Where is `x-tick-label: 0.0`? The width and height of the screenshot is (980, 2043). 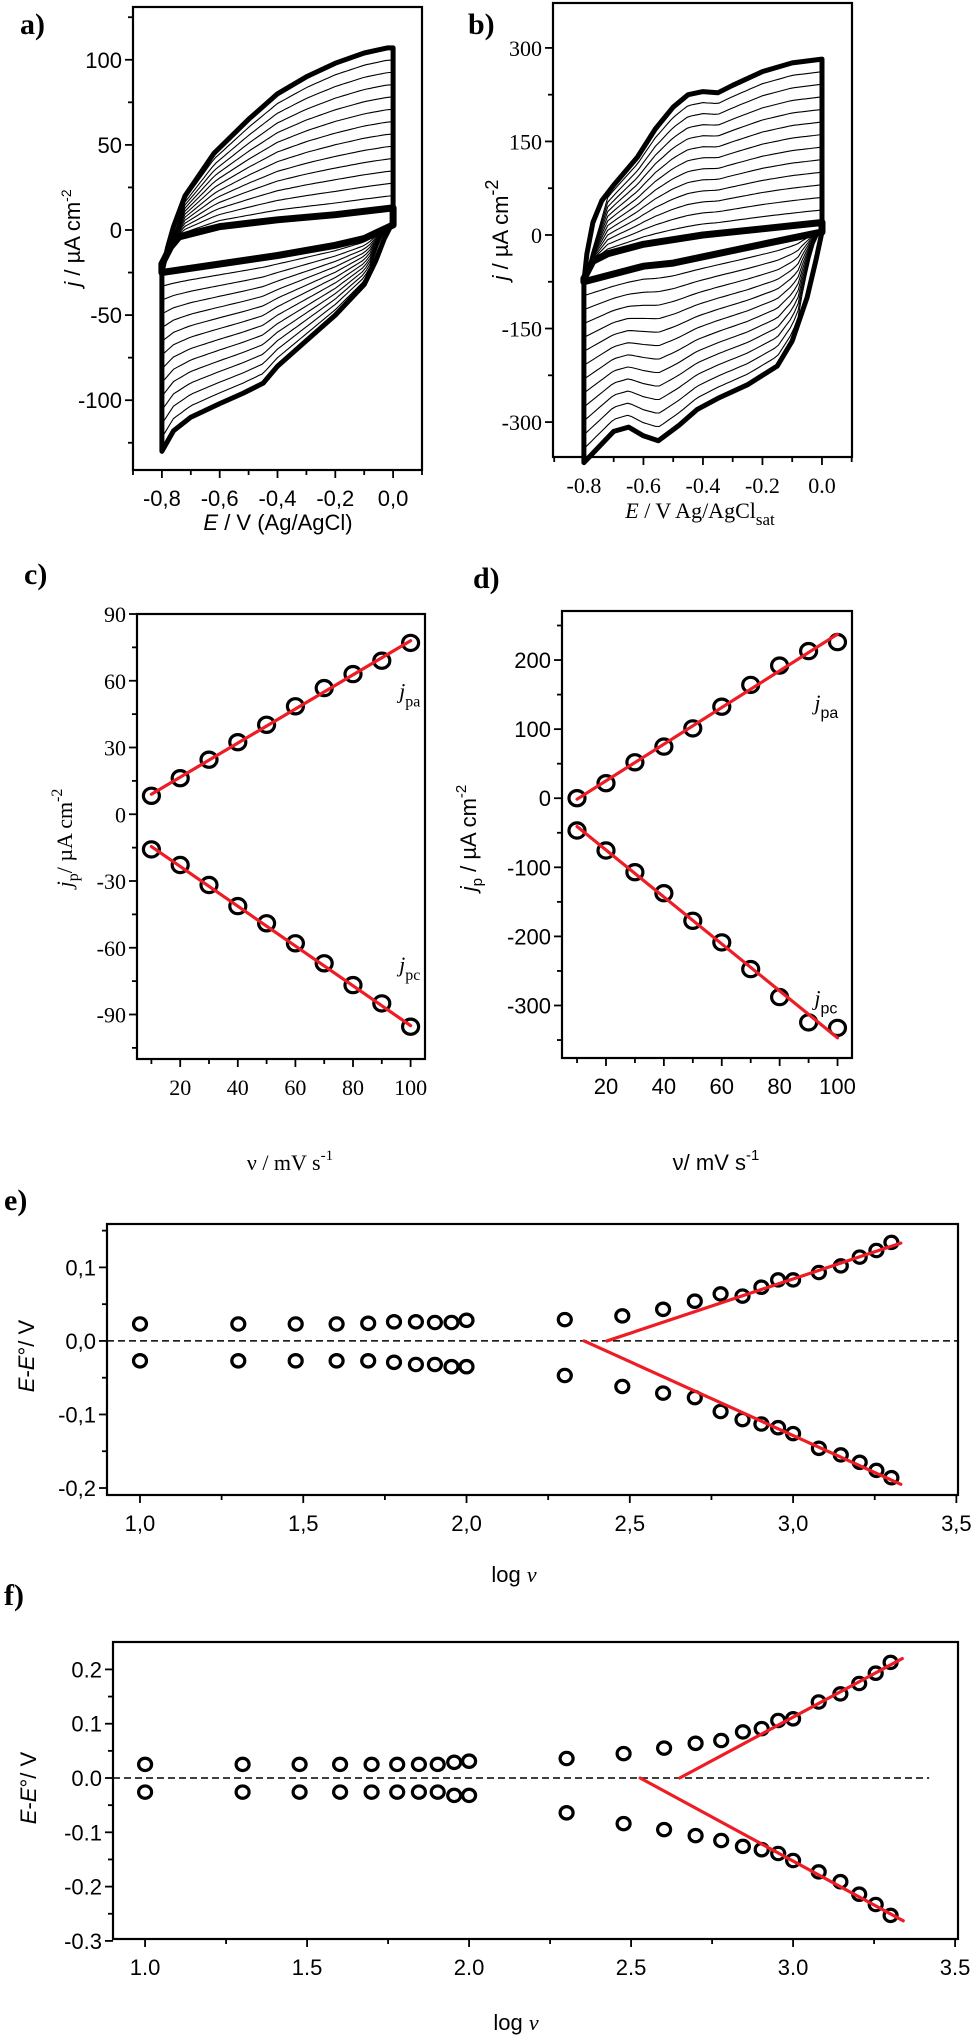 x-tick-label: 0.0 is located at coordinates (822, 485).